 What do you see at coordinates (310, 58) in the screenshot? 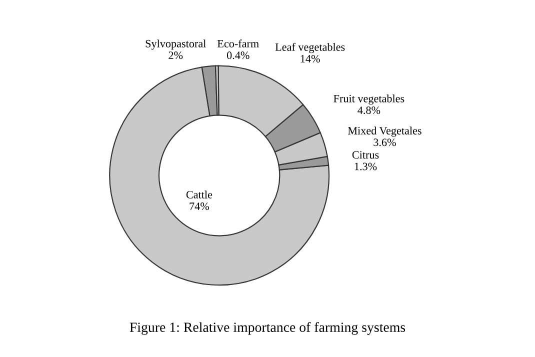
I see `data-label: 14%` at bounding box center [310, 58].